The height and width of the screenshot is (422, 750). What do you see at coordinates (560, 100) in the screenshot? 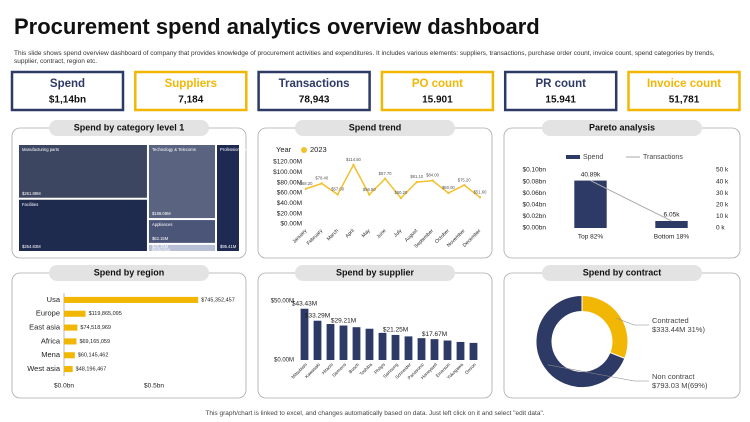
I see `kpi-value: 15.941` at bounding box center [560, 100].